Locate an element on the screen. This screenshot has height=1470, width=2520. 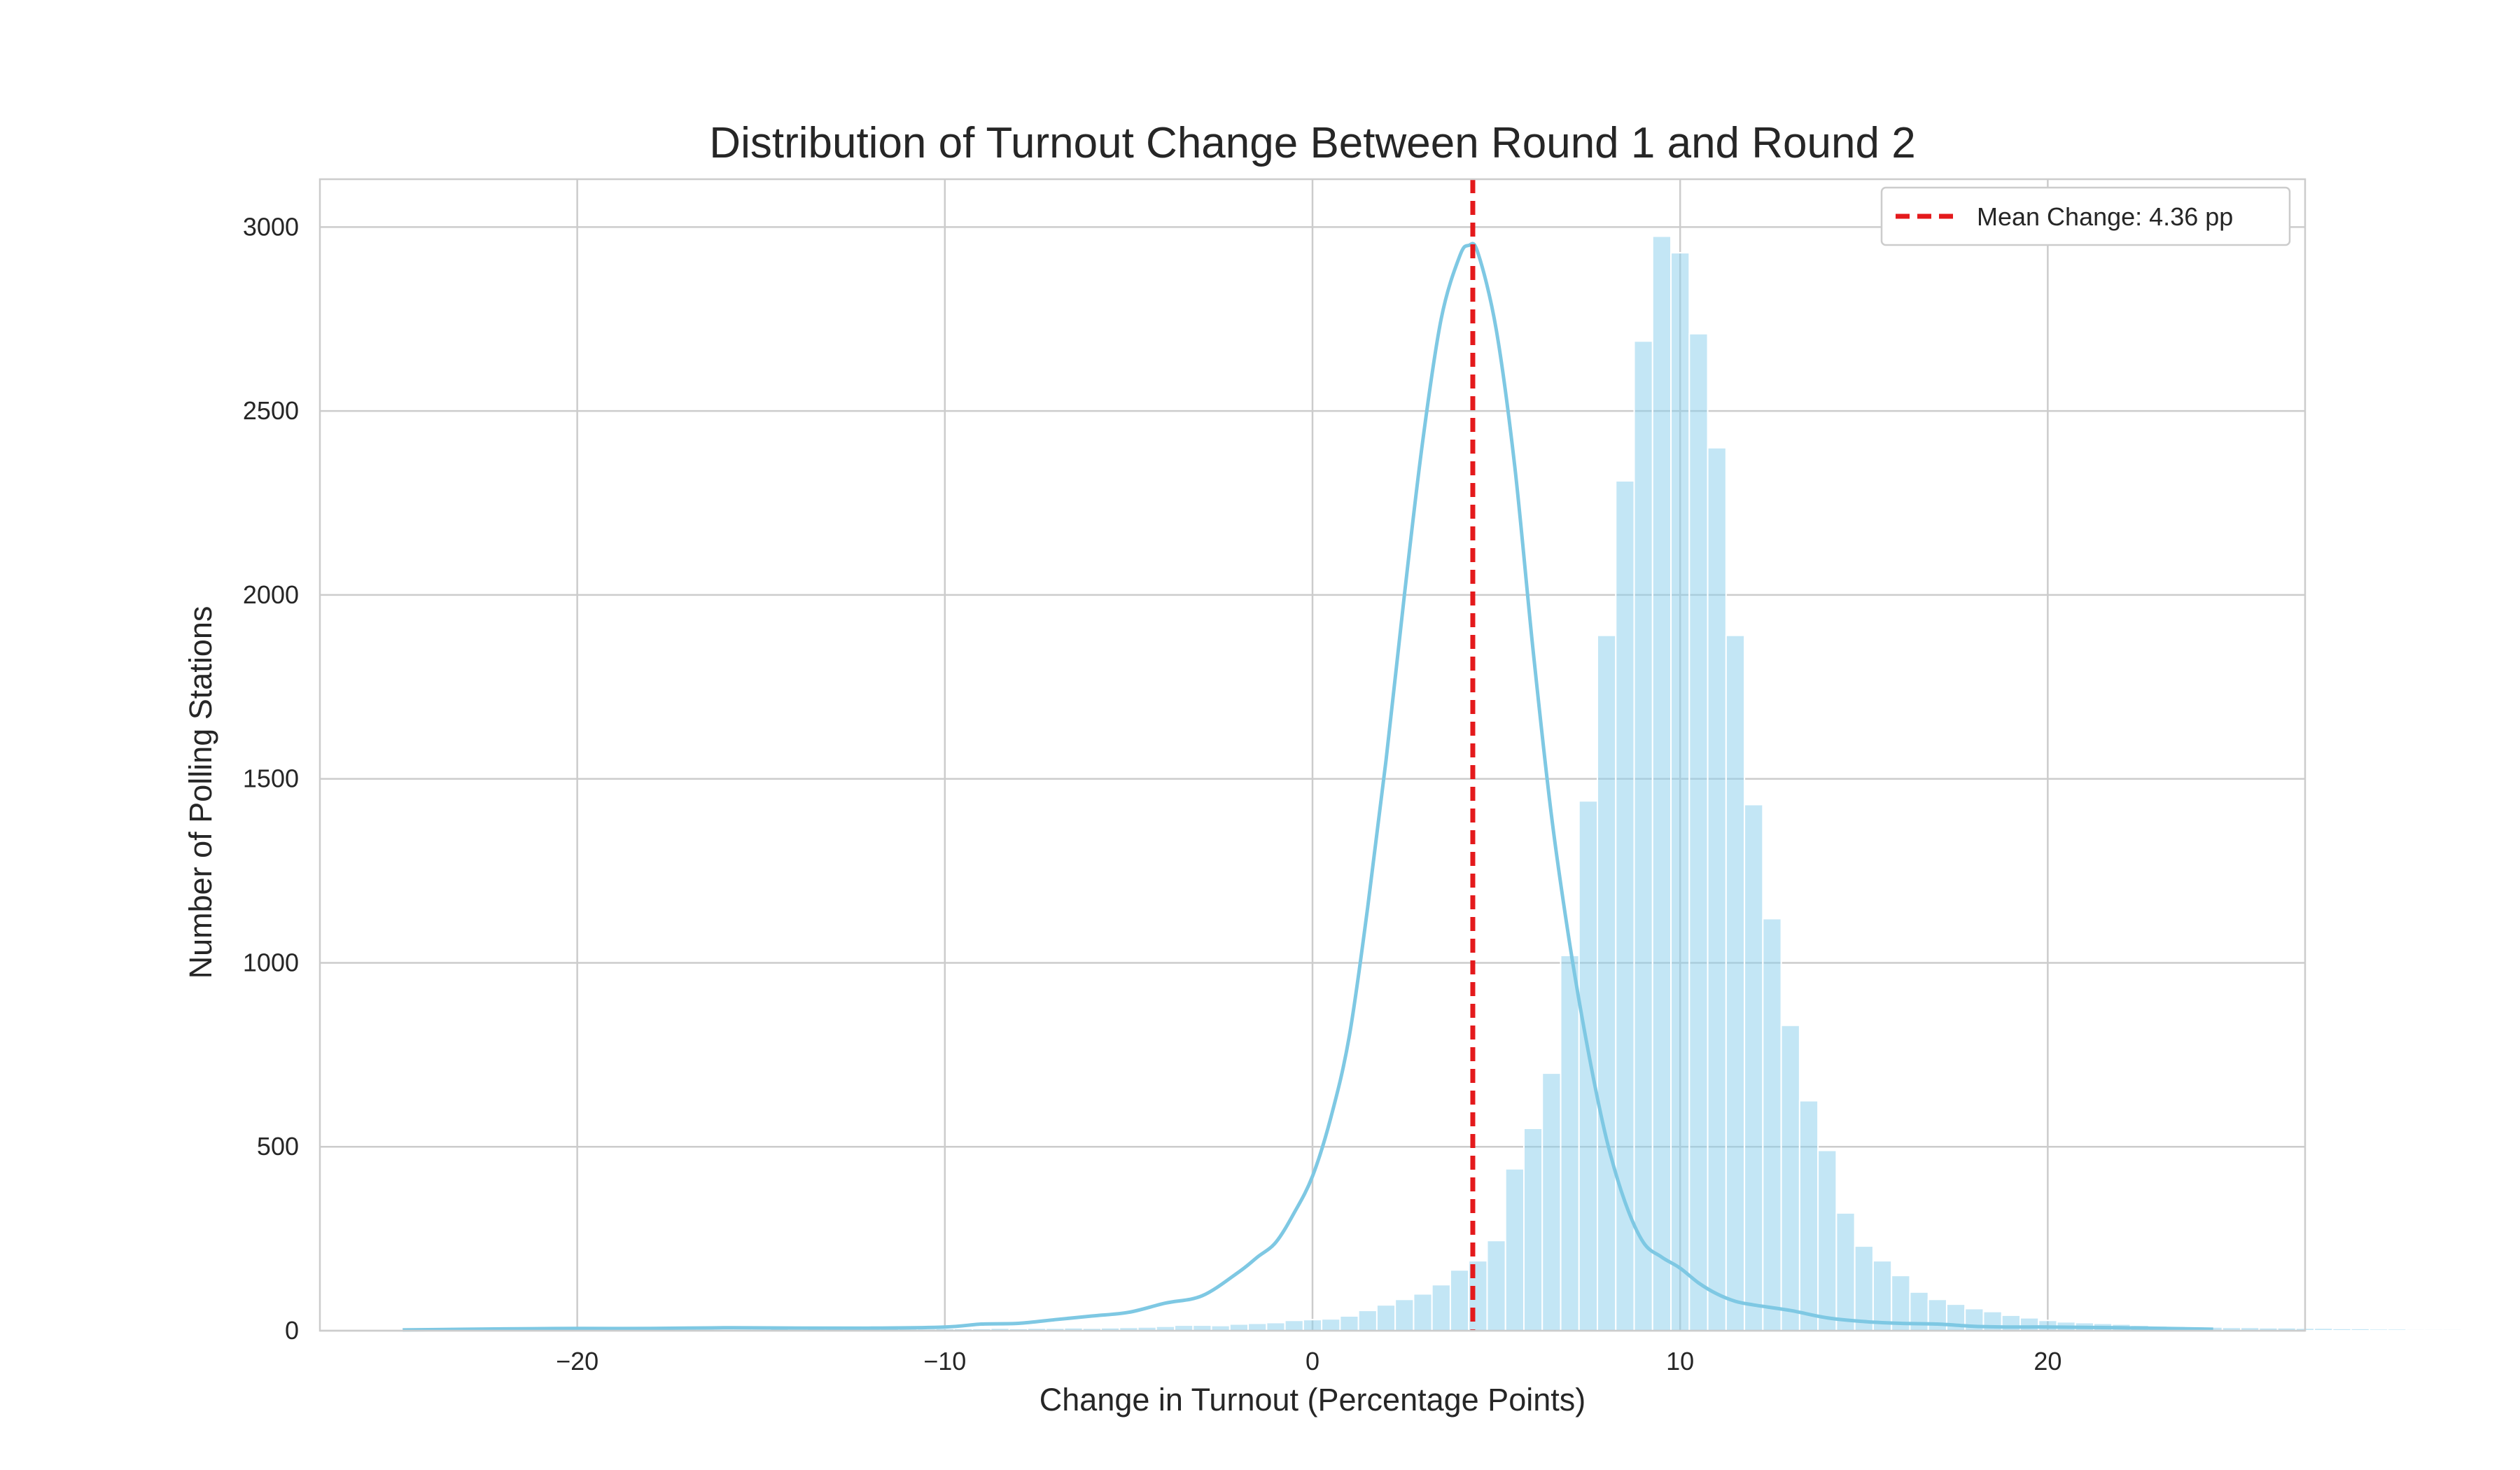
x-tick-label: 10 is located at coordinates (1680, 1361).